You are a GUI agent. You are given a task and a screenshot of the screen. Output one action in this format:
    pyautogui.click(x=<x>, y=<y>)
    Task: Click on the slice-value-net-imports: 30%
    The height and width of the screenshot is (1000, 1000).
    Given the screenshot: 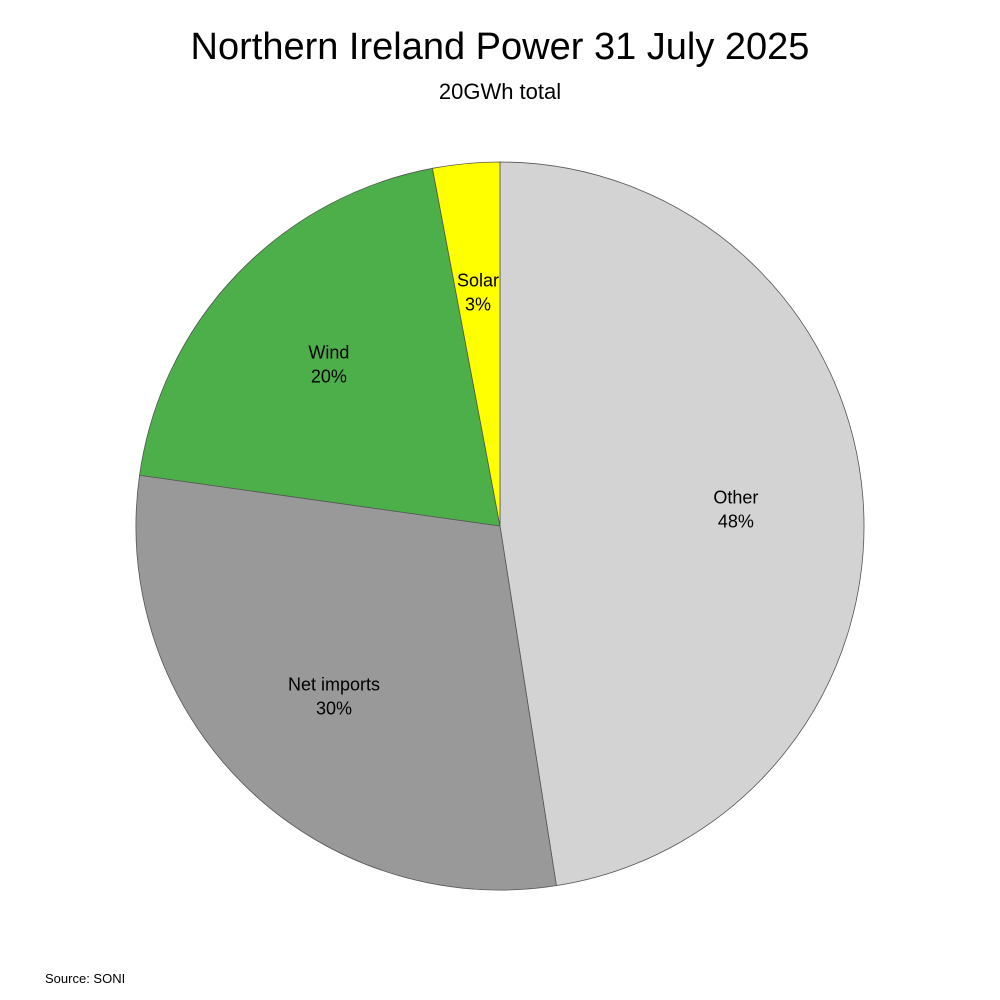 What is the action you would take?
    pyautogui.click(x=334, y=709)
    